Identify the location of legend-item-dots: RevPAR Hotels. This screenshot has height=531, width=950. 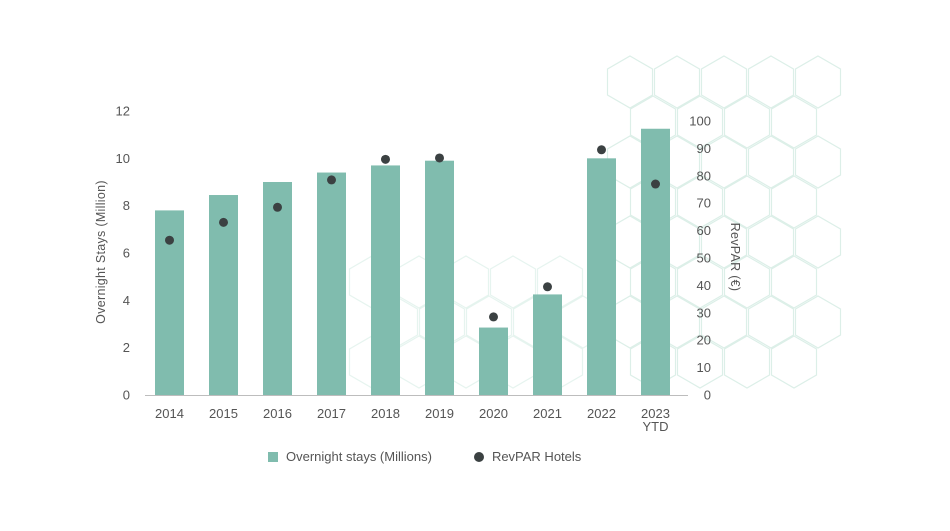
(527, 456).